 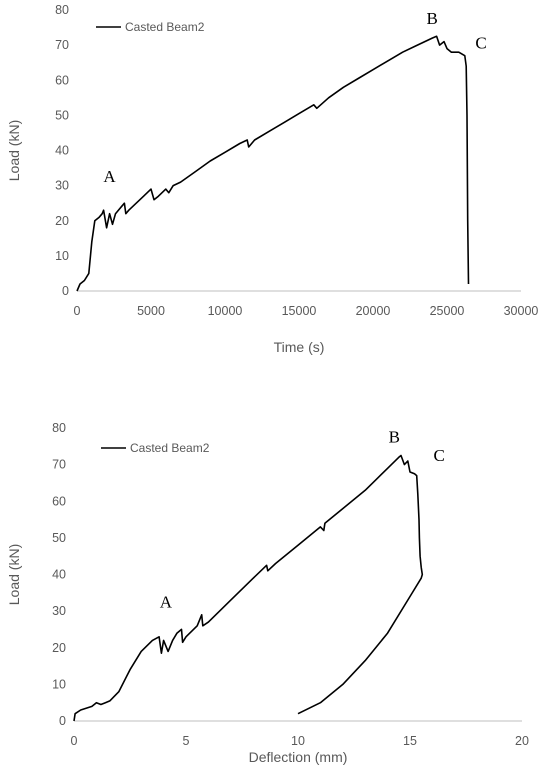 I want to click on x-tick-label: 20, so click(x=522, y=741).